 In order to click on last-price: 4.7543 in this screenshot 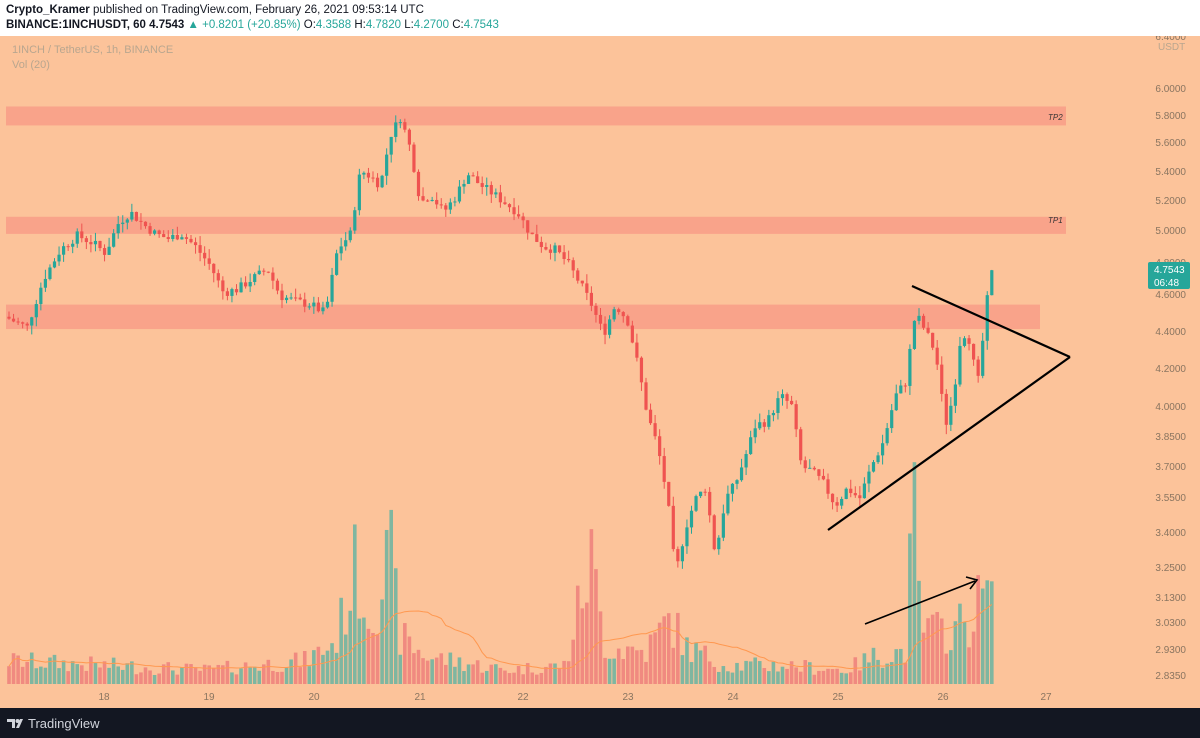, I will do `click(167, 25)`.